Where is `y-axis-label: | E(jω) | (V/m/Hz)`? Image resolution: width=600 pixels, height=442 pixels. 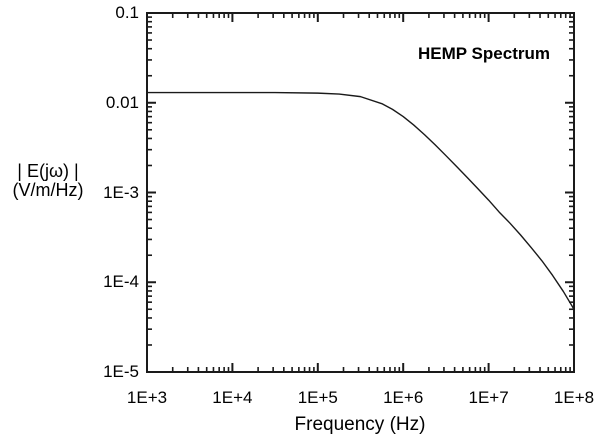
y-axis-label: | E(jω) | (V/m/Hz) is located at coordinates (48, 181).